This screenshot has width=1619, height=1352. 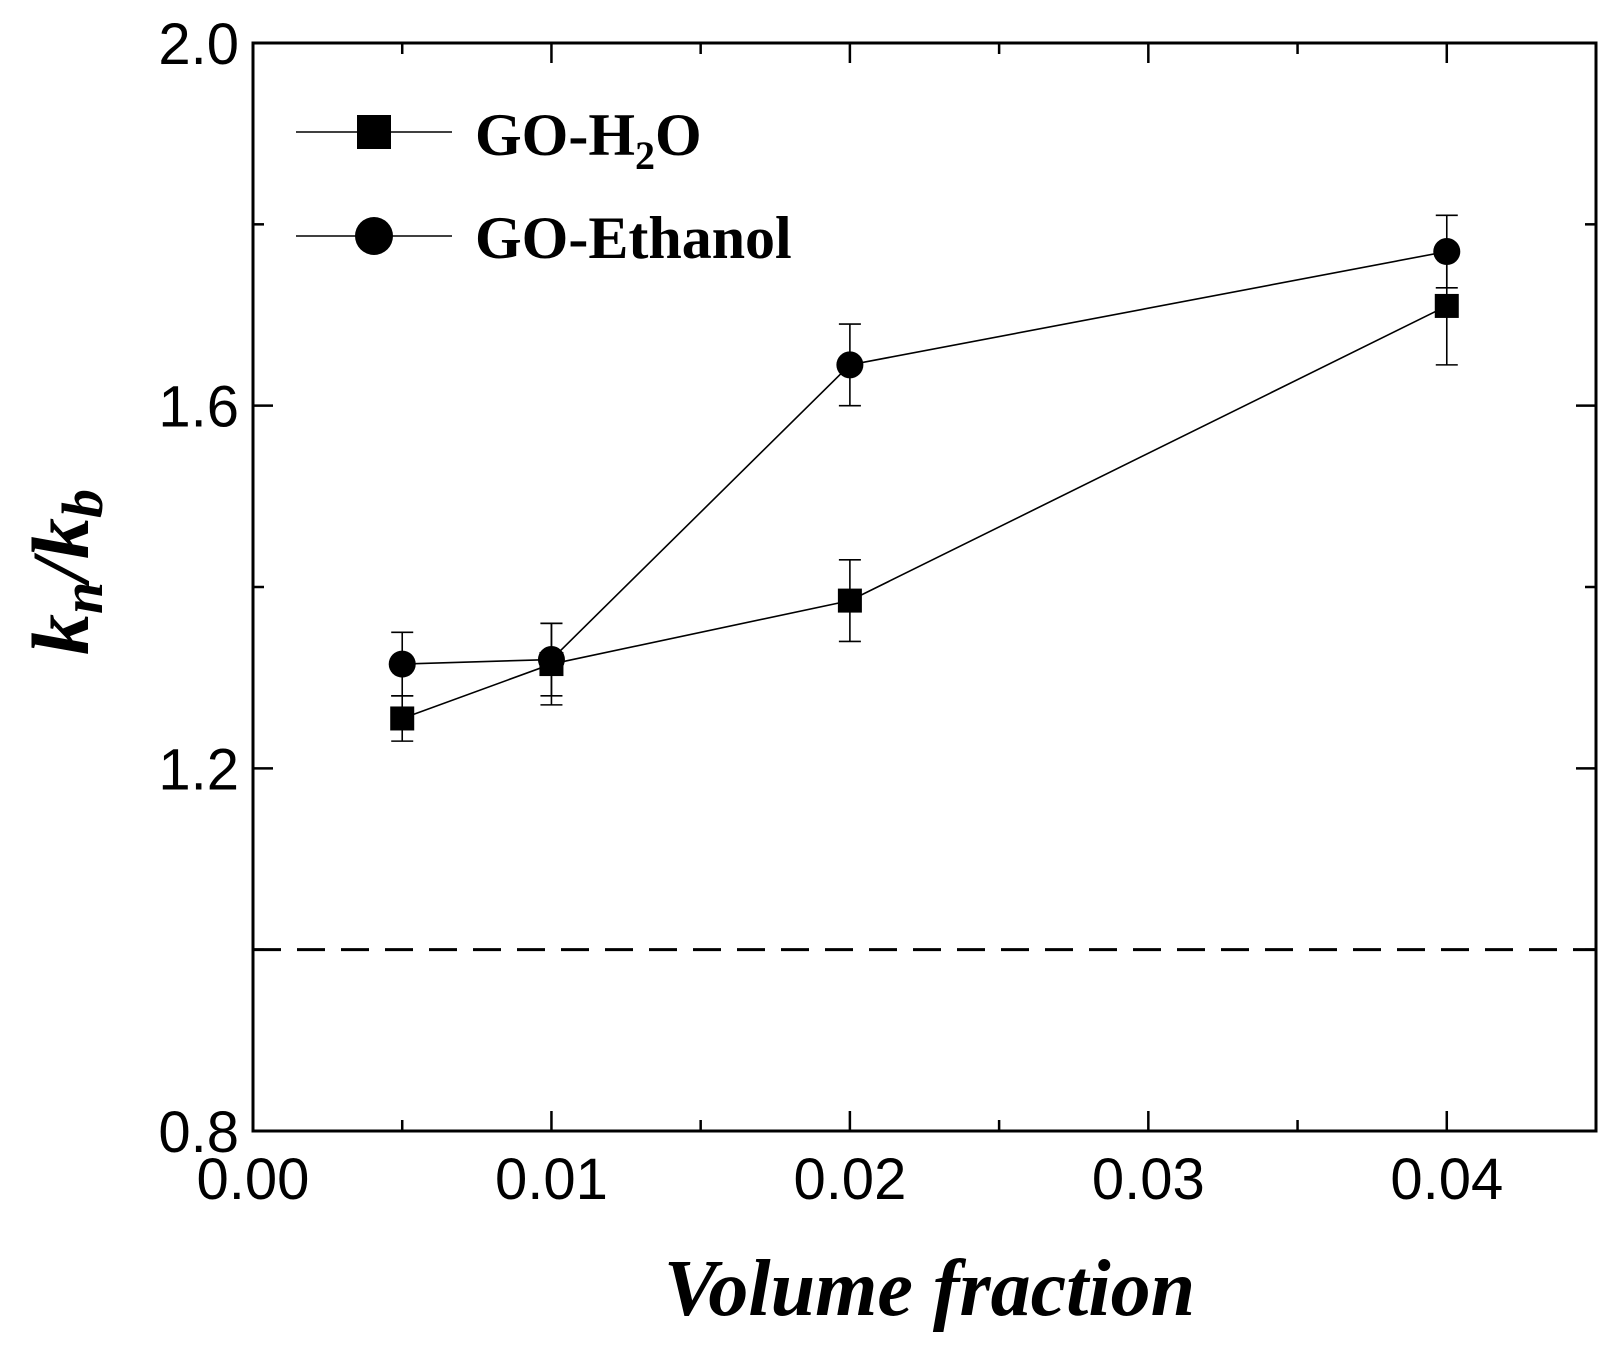 What do you see at coordinates (198, 1132) in the screenshot?
I see `y-tick-label: 0.8` at bounding box center [198, 1132].